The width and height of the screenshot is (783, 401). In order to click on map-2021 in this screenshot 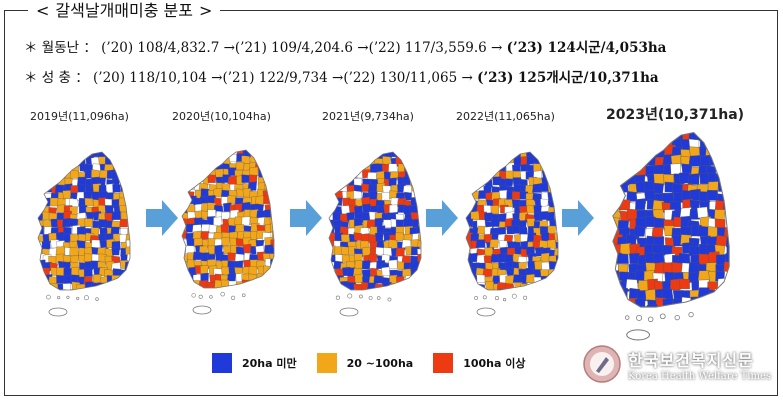, I will do `click(375, 234)`.